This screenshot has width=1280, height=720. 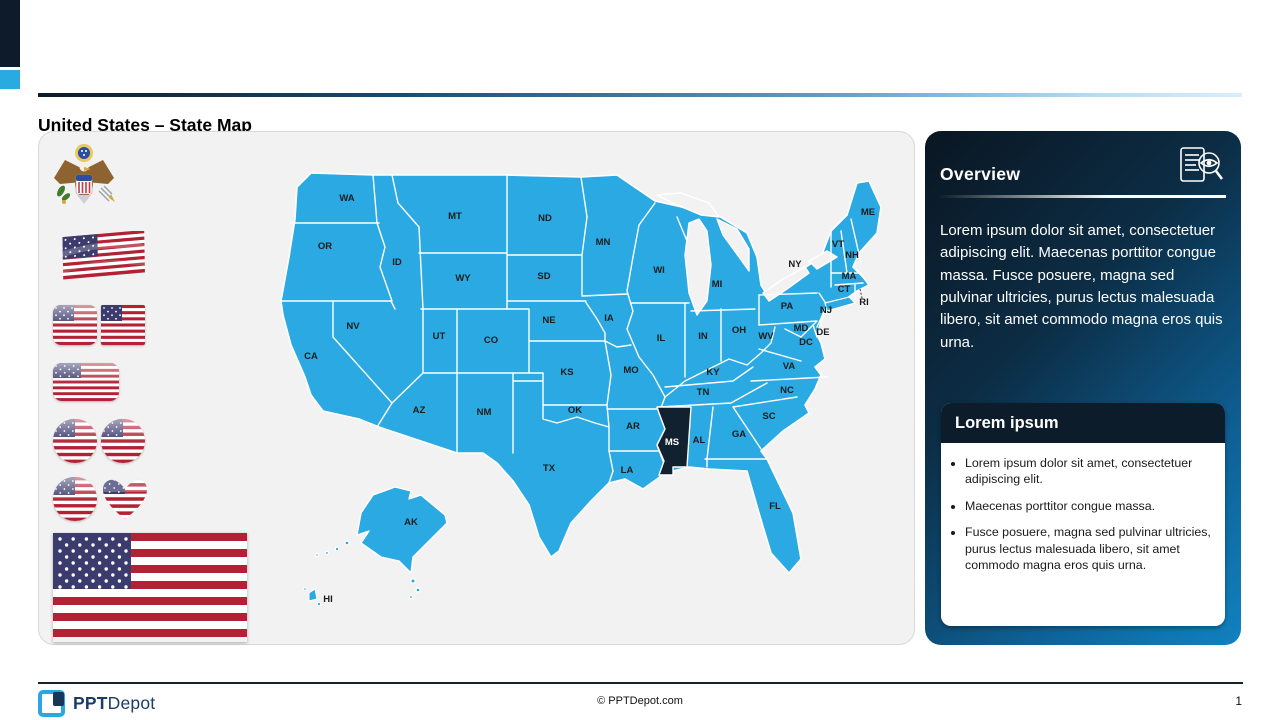 What do you see at coordinates (822, 332) in the screenshot?
I see `state-label-de: DE` at bounding box center [822, 332].